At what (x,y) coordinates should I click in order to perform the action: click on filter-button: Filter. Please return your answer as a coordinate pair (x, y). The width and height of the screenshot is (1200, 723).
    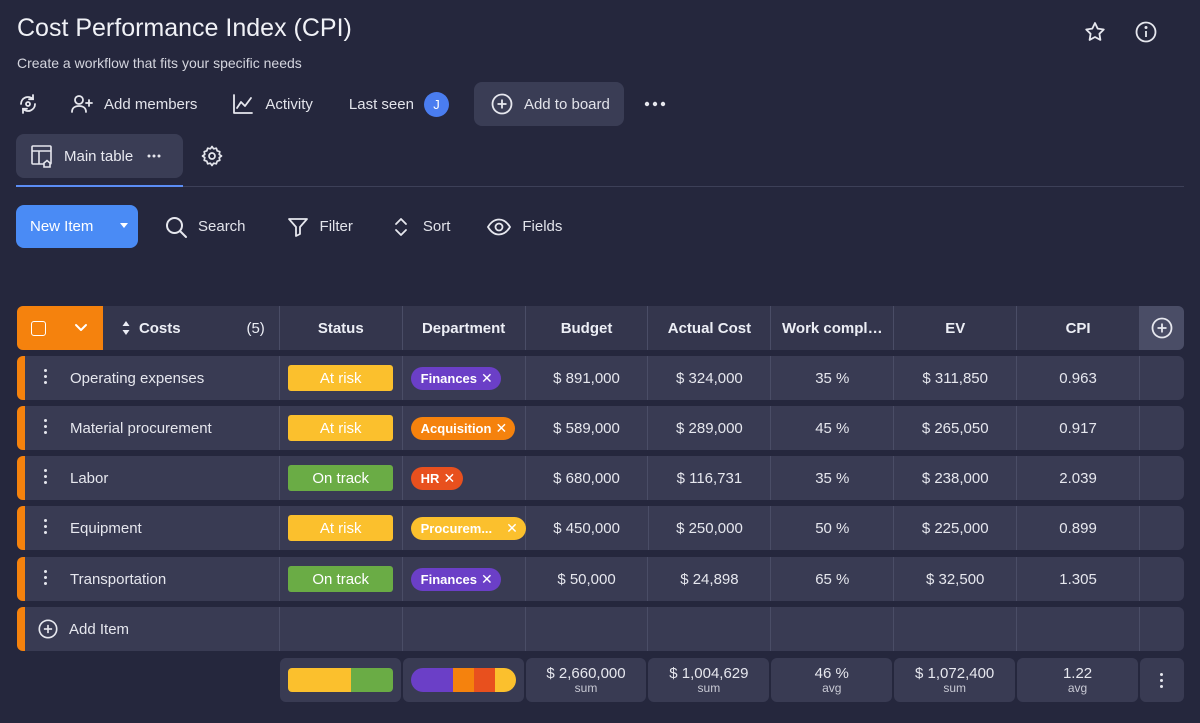
    Looking at the image, I should click on (319, 227).